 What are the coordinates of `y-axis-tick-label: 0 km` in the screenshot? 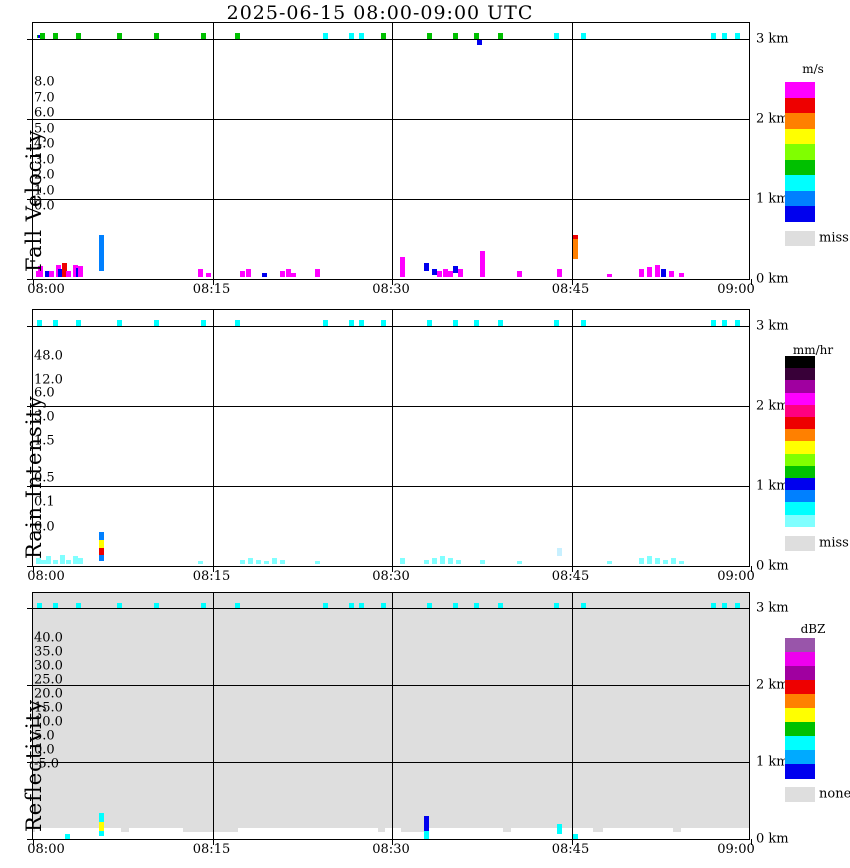 It's located at (772, 839).